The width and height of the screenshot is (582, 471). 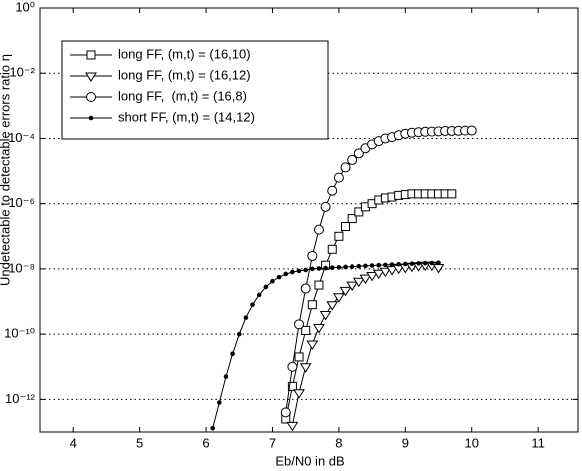 I want to click on y-tick-label: 10⁻⁶, so click(x=21, y=202).